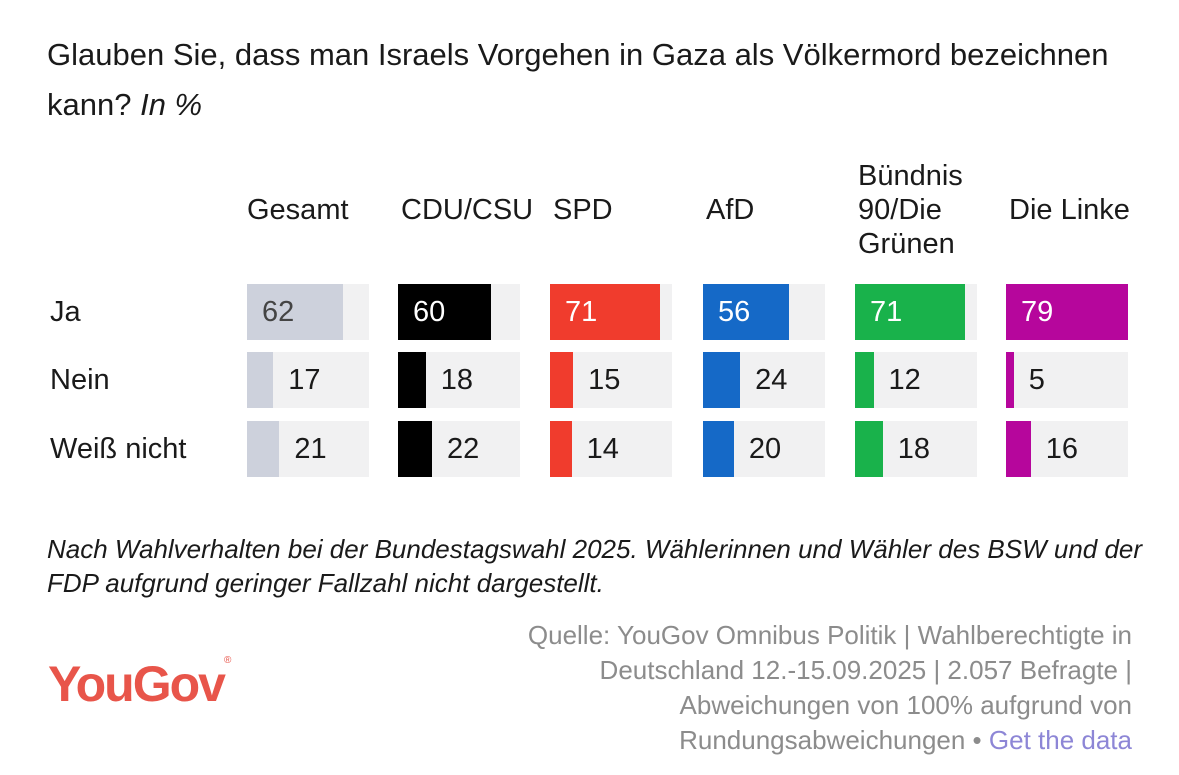 The height and width of the screenshot is (775, 1179). I want to click on data-label: 62, so click(278, 312).